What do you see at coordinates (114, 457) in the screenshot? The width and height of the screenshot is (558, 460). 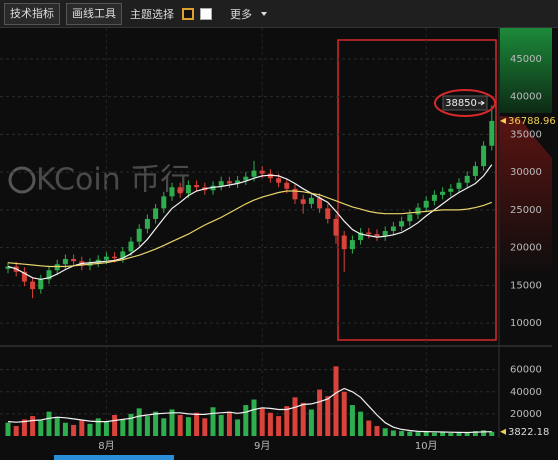 I see `scrollbar` at bounding box center [114, 457].